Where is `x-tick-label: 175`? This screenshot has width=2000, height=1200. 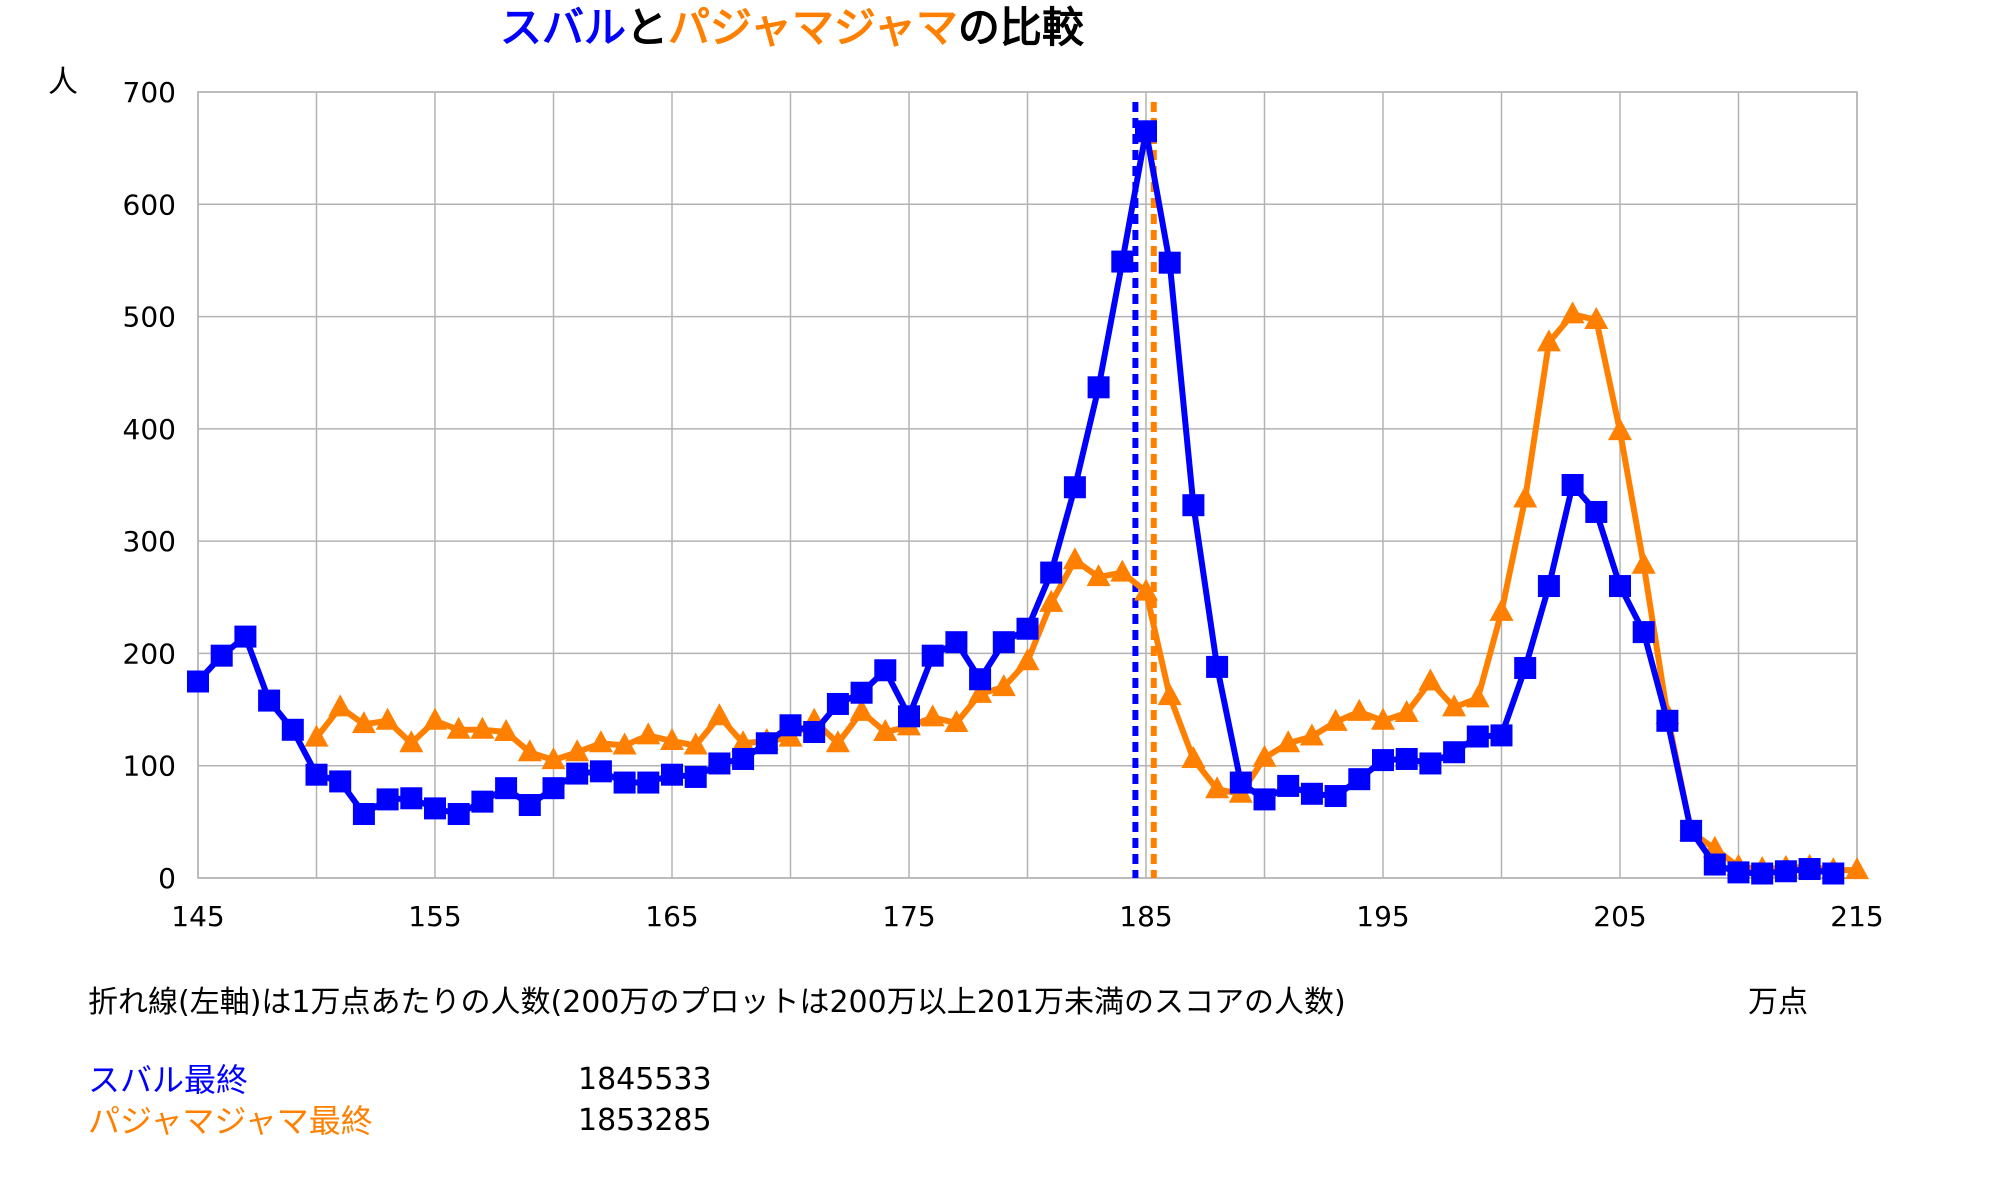 x-tick-label: 175 is located at coordinates (908, 916).